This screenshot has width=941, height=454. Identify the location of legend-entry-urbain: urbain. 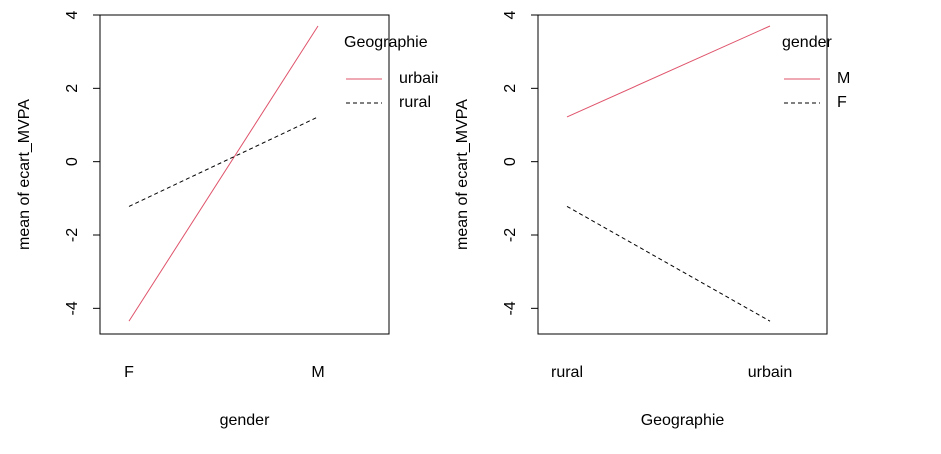
(421, 78).